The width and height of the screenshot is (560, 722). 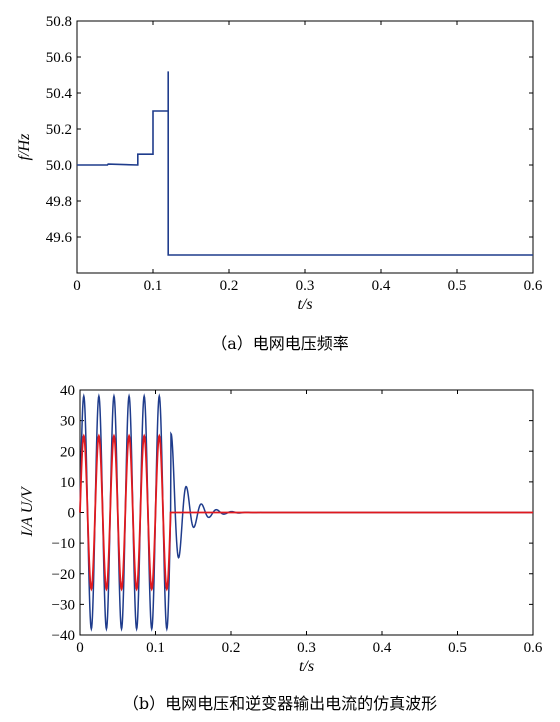 What do you see at coordinates (59, 202) in the screenshot?
I see `y-tick-label: 49.8` at bounding box center [59, 202].